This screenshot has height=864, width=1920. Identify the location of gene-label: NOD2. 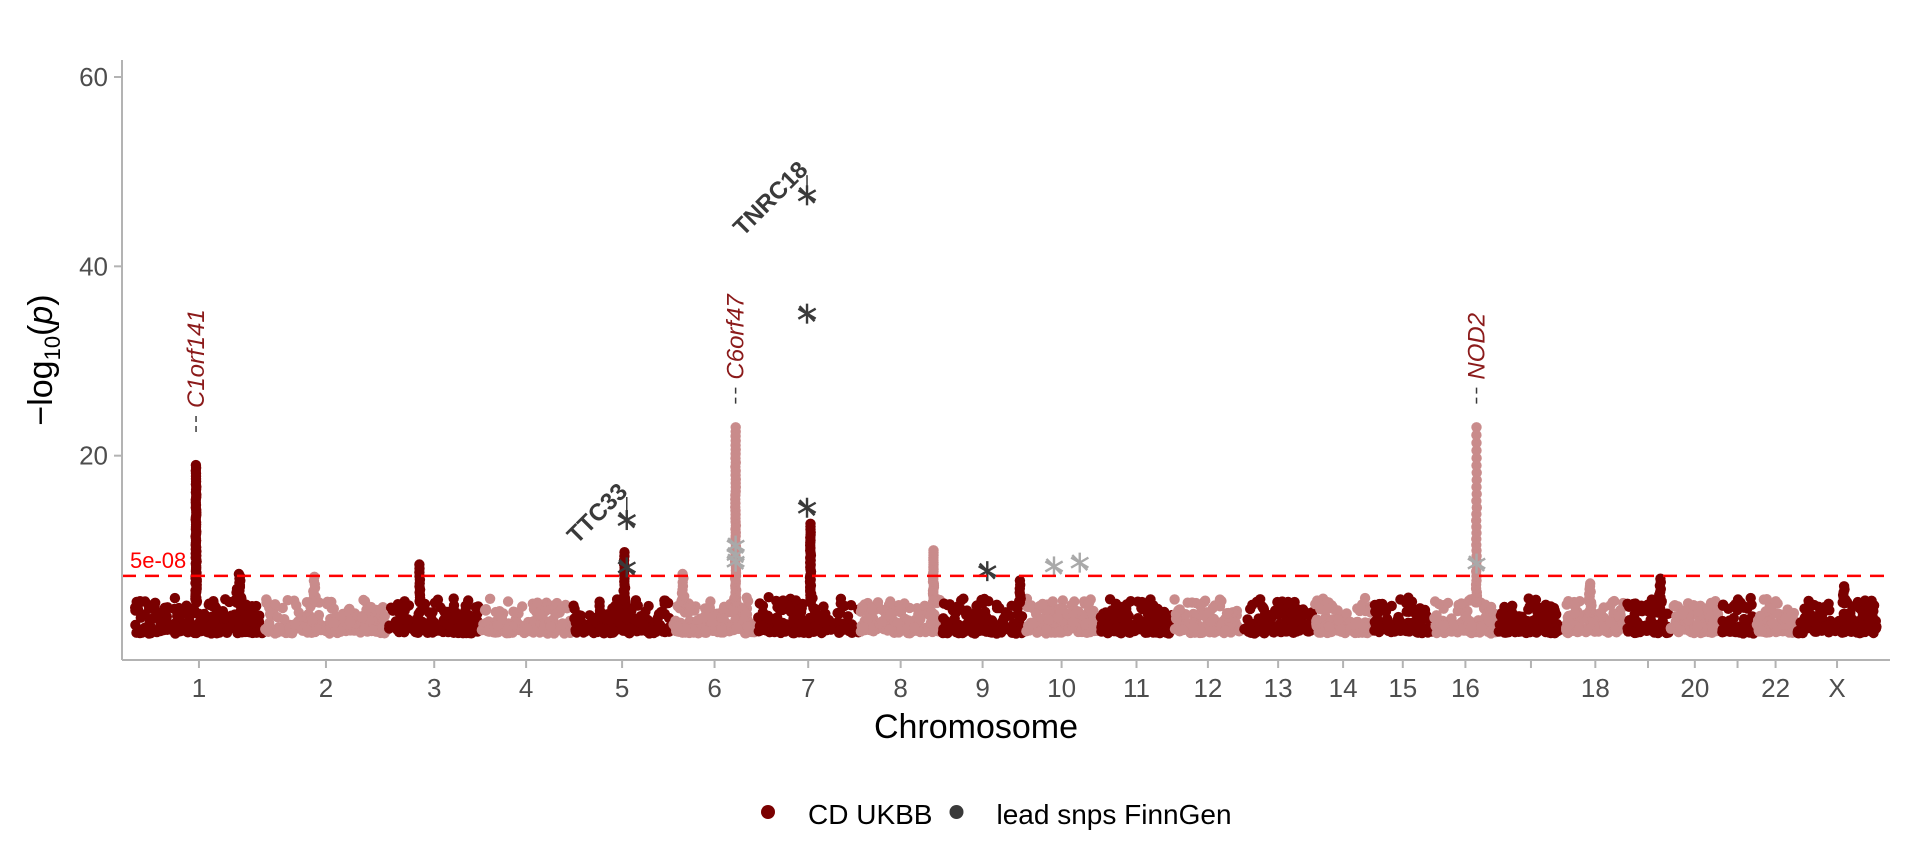
(1477, 346).